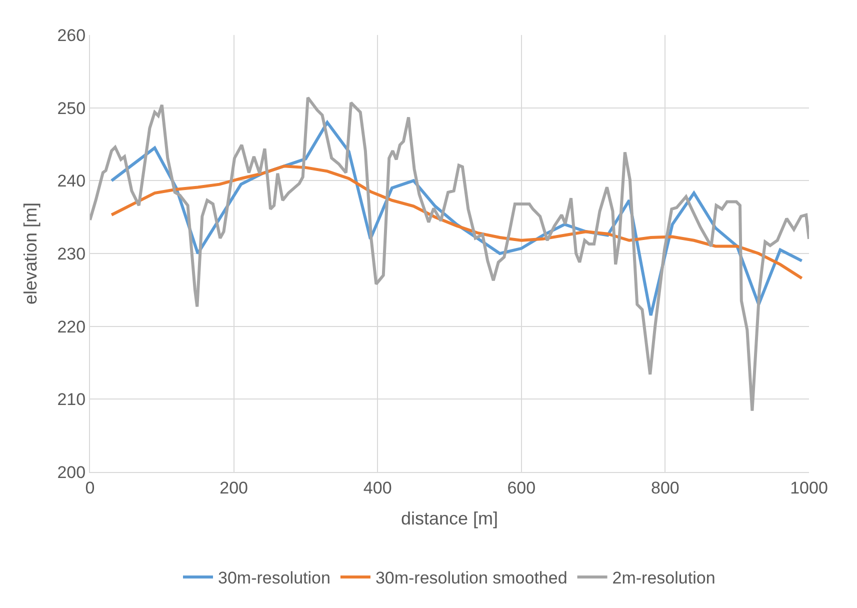 This screenshot has height=608, width=857. I want to click on y-tick-label: 210, so click(71, 400).